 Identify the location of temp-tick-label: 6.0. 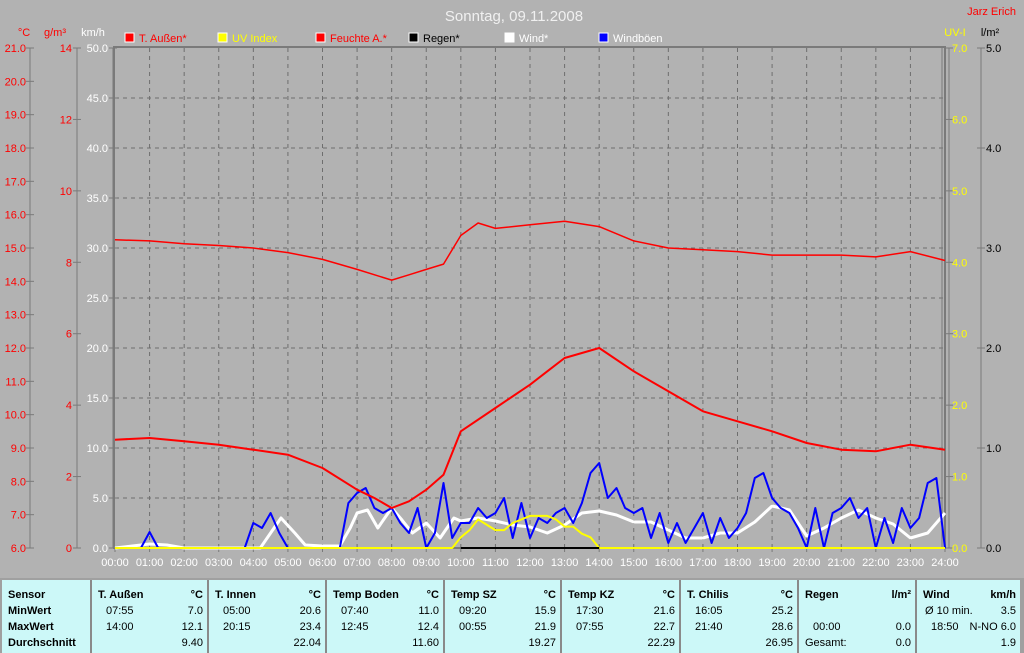
(18, 549).